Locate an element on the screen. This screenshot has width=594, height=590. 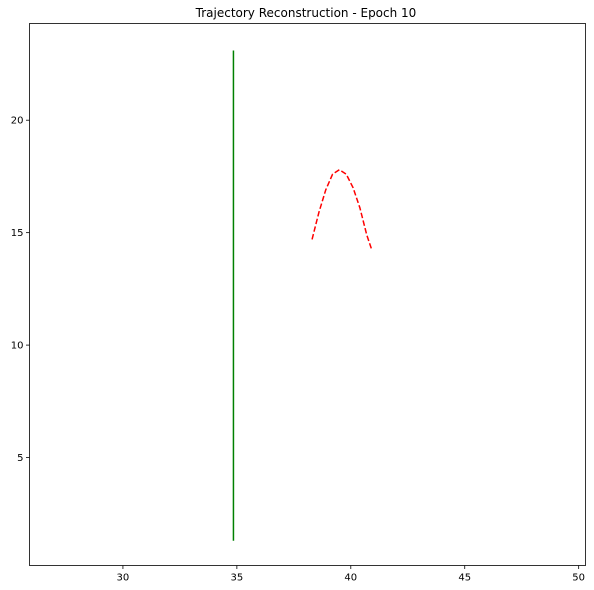
x-tick-label: 35 is located at coordinates (236, 578).